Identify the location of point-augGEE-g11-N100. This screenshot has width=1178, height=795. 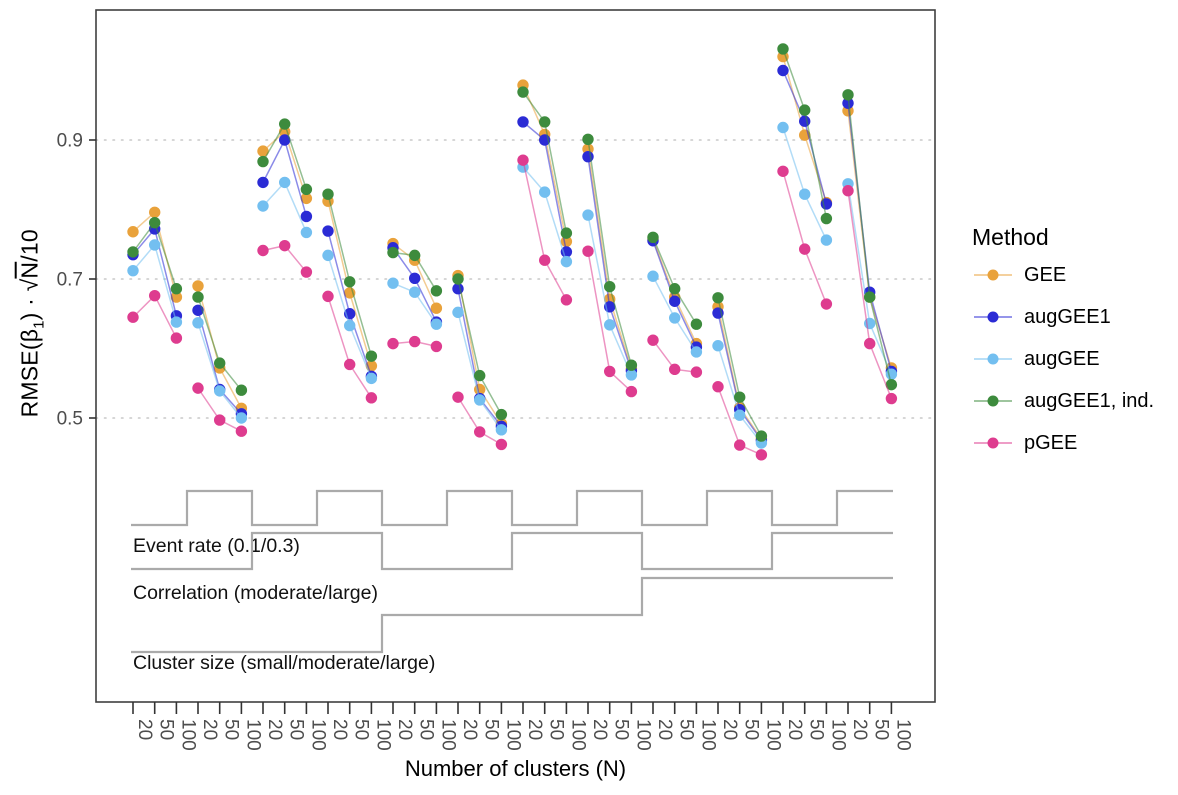
(826, 240).